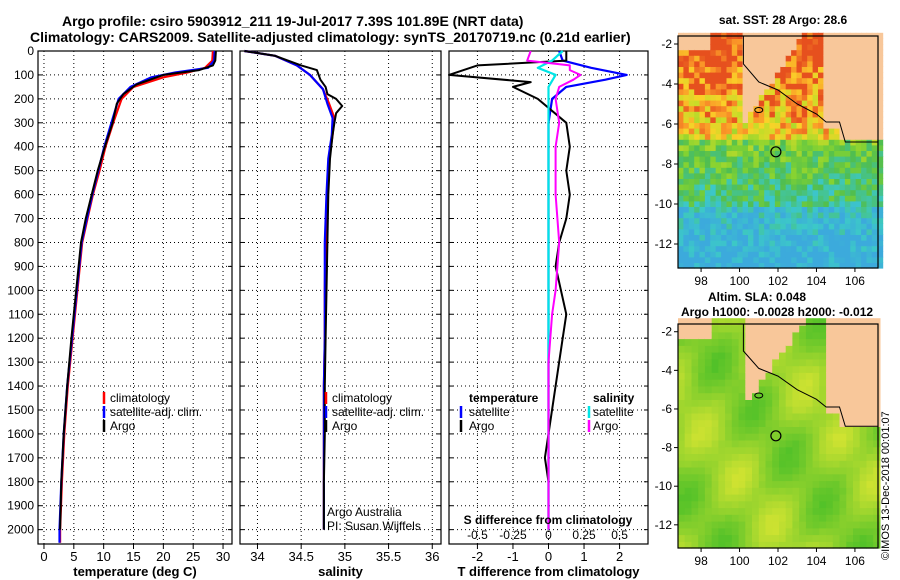  Describe the element at coordinates (20, 458) in the screenshot. I see `y-tick-label: 1700` at that location.